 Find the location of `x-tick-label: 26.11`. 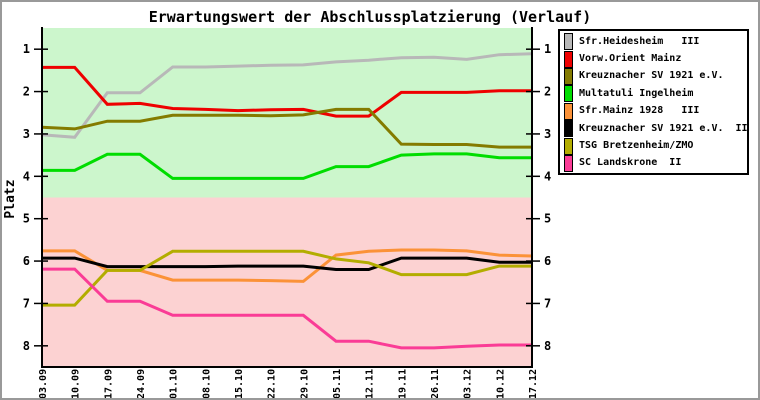

x-tick-label: 26.11 is located at coordinates (435, 384).